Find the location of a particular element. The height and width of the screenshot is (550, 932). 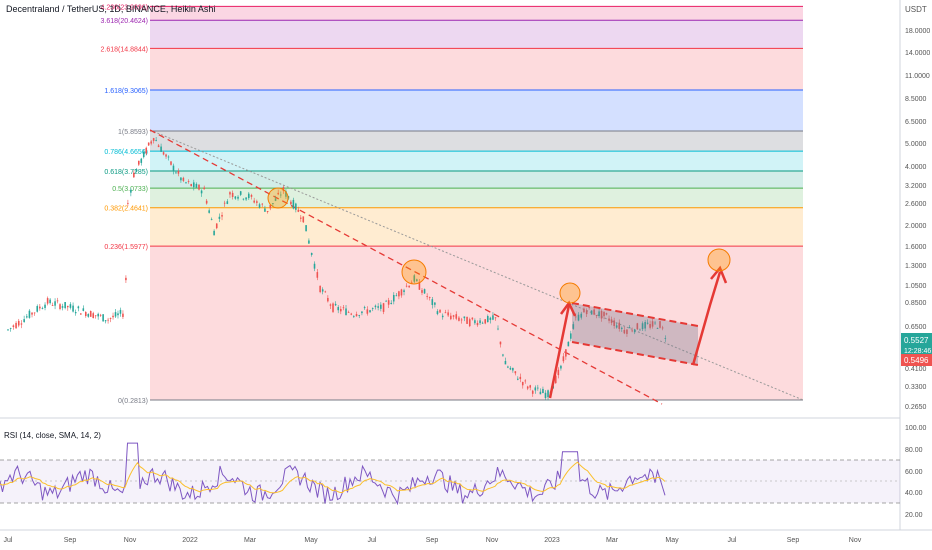

y-tick-label: 2.6000 is located at coordinates (916, 204).